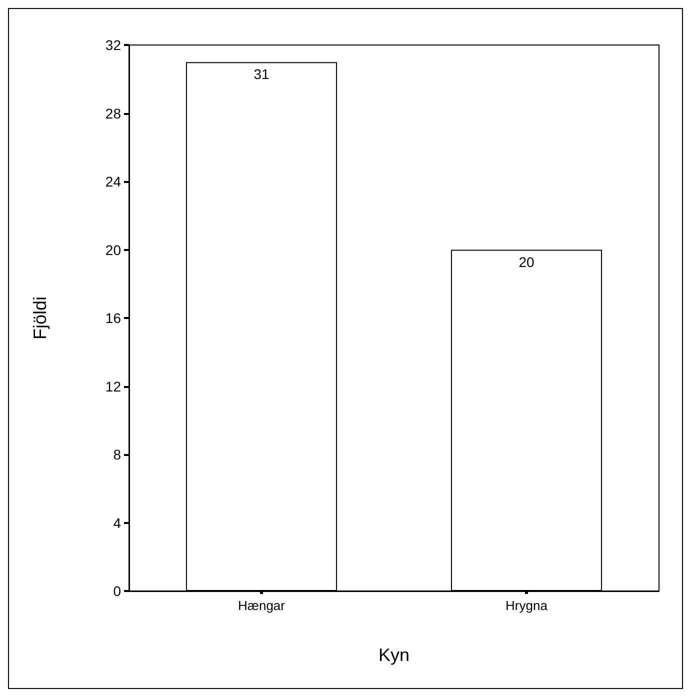  I want to click on x-tick-label: Hængar, so click(262, 605).